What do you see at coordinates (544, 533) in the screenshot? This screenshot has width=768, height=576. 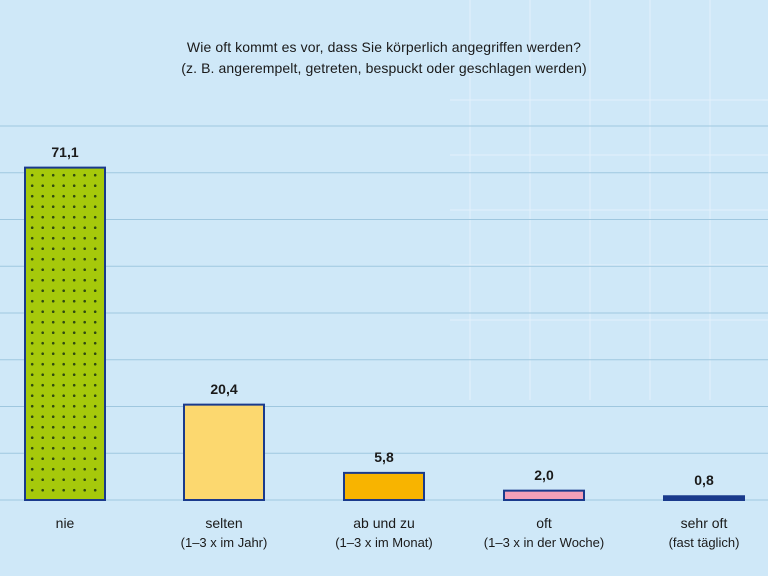 I see `category-label: oft (1–3 x in der Woche)` at bounding box center [544, 533].